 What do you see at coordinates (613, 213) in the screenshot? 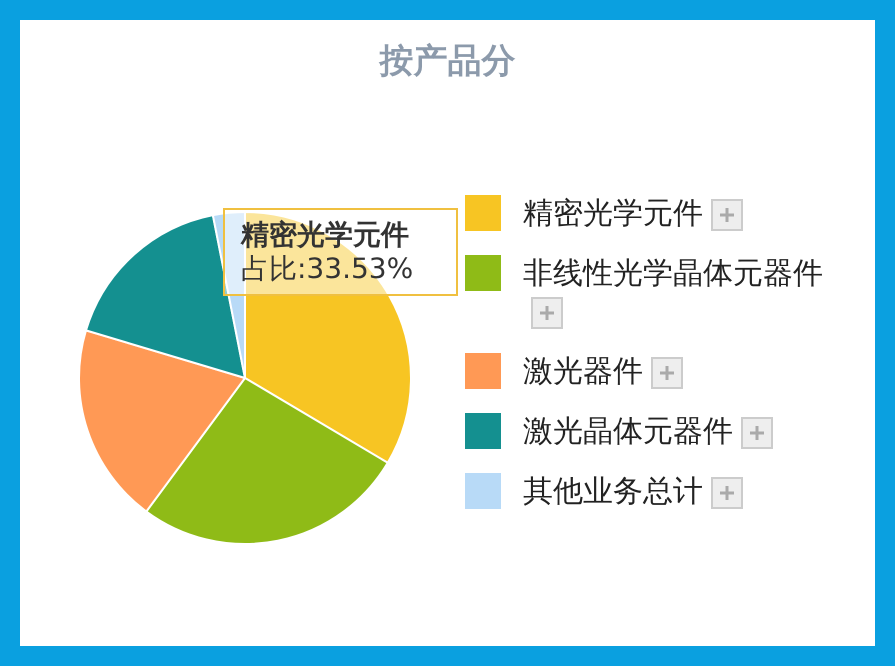
I see `legend-label: 精密光学元件` at bounding box center [613, 213].